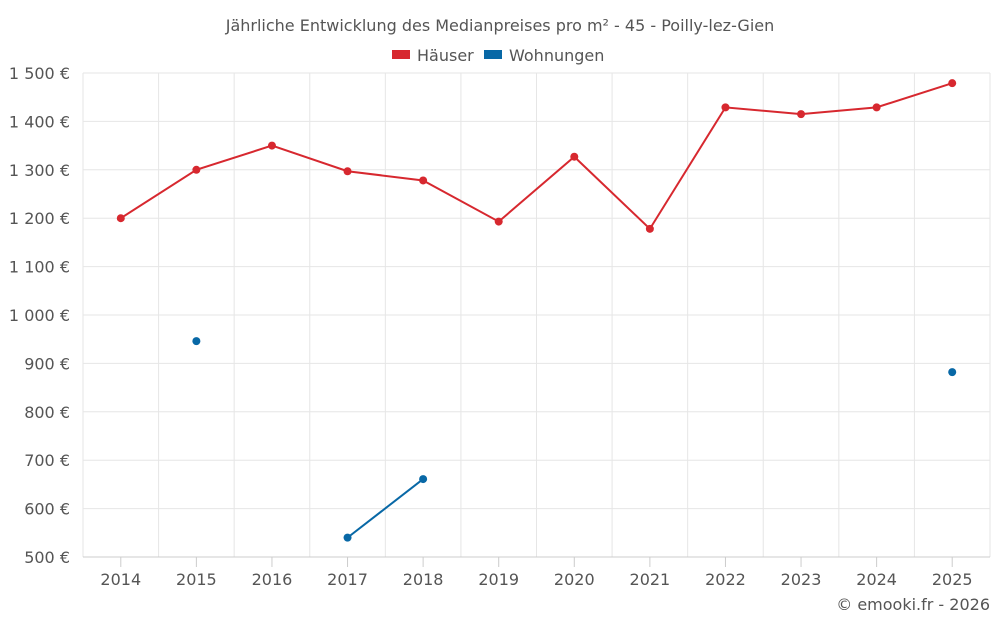 The height and width of the screenshot is (625, 1000). What do you see at coordinates (347, 579) in the screenshot?
I see `x-tick-label: 2017` at bounding box center [347, 579].